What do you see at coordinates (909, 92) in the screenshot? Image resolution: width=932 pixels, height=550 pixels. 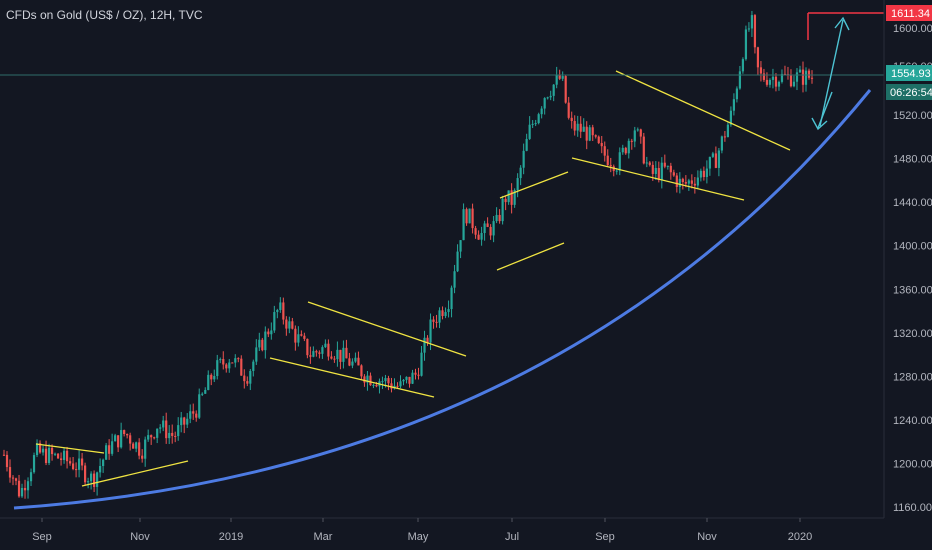 I see `countdown-tag` at bounding box center [909, 92].